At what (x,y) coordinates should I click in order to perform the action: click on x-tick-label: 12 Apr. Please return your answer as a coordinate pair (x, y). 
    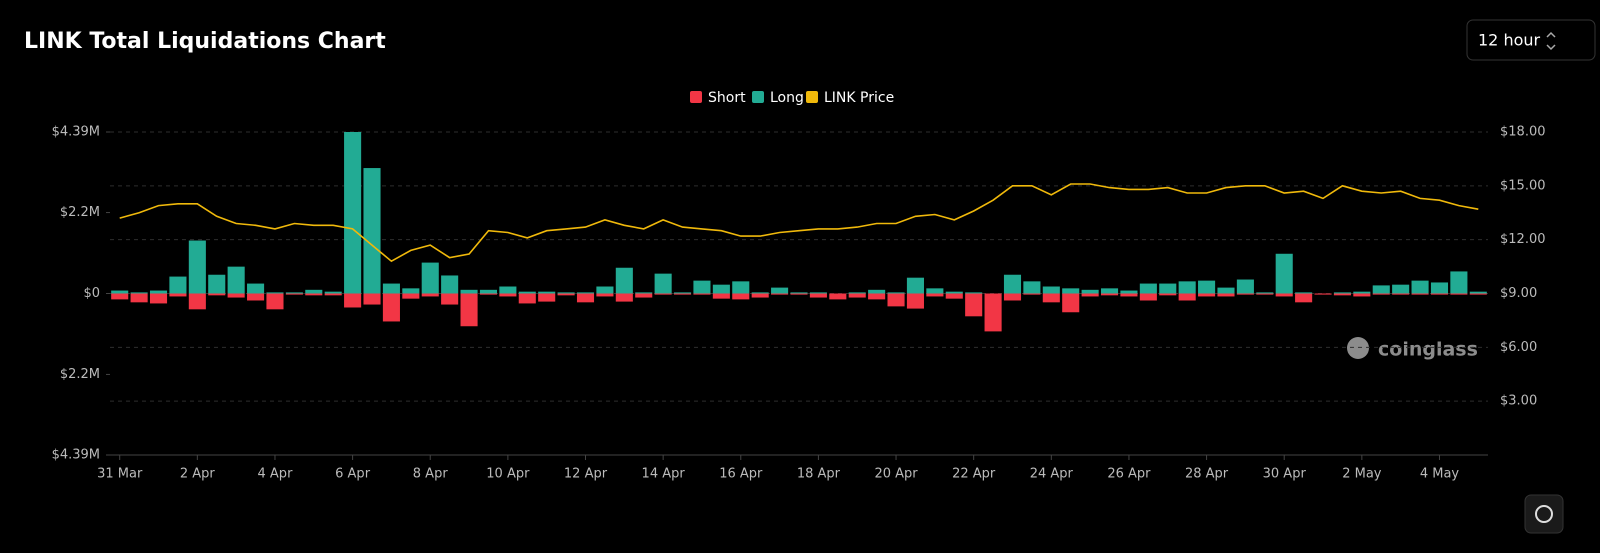
    Looking at the image, I should click on (586, 474).